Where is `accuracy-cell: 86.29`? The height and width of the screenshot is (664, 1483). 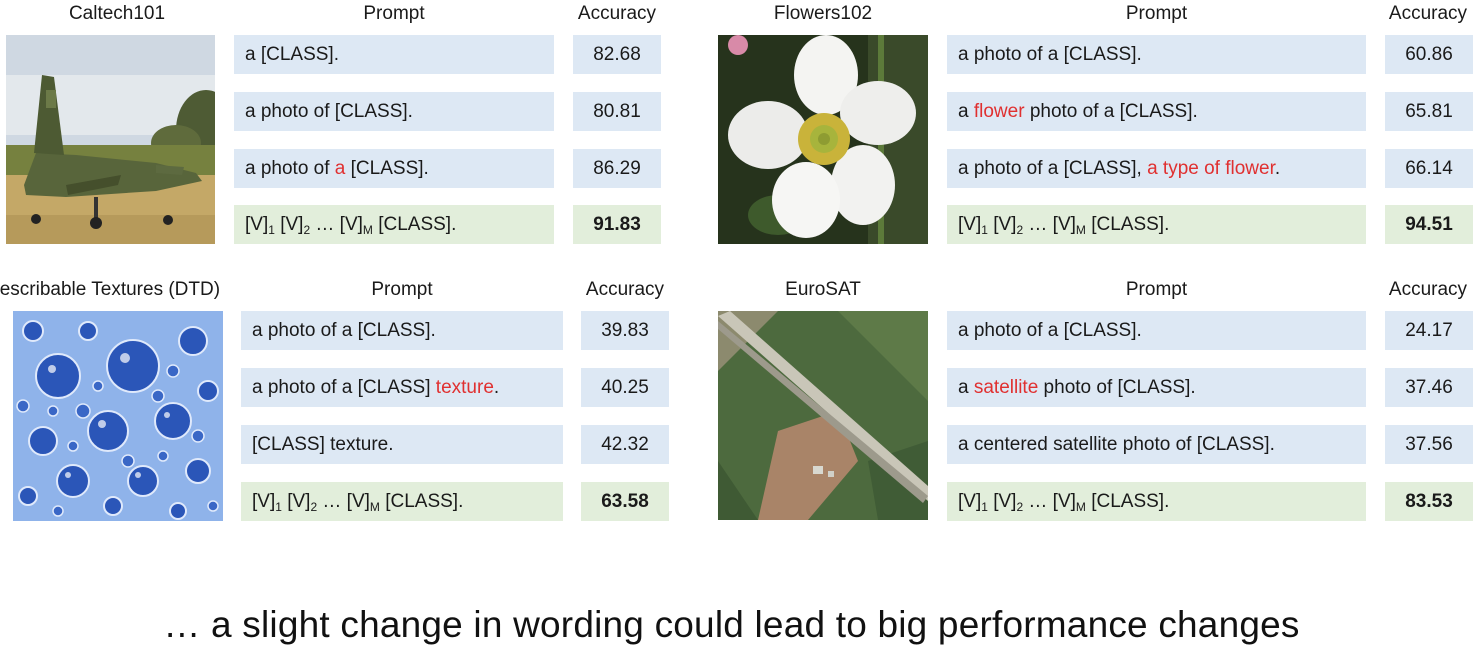 accuracy-cell: 86.29 is located at coordinates (617, 168).